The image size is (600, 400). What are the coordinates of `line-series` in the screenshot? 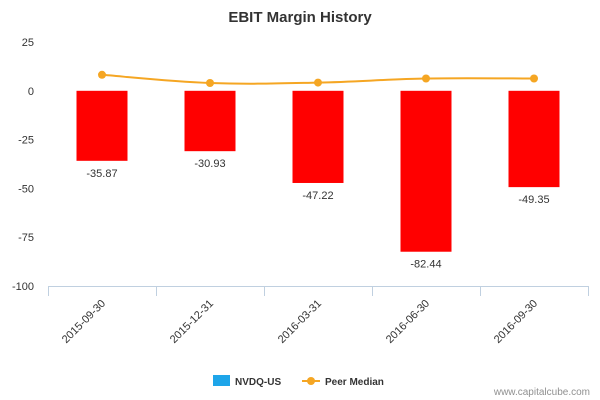 It's located at (318, 78).